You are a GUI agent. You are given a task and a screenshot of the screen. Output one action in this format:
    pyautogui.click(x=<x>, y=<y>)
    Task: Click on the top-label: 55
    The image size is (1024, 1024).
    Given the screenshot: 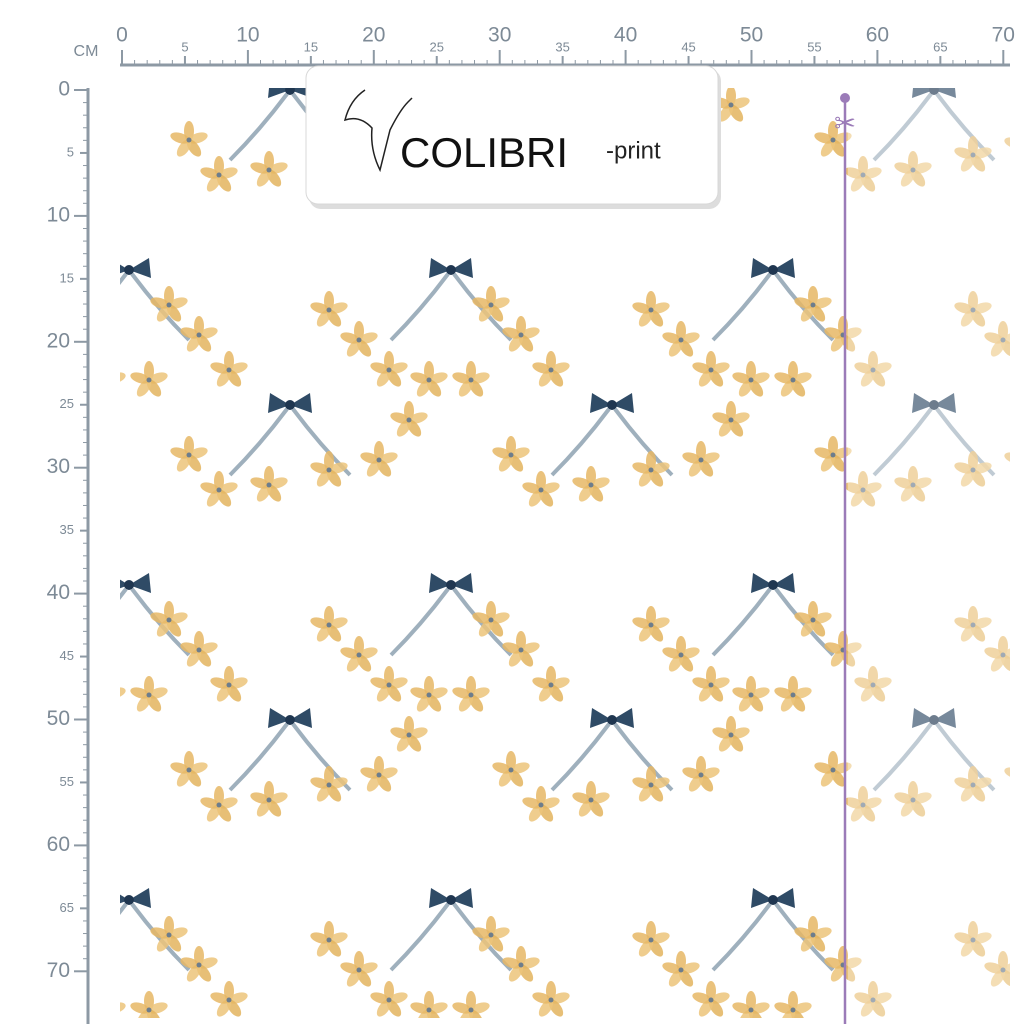 What is the action you would take?
    pyautogui.click(x=814, y=46)
    